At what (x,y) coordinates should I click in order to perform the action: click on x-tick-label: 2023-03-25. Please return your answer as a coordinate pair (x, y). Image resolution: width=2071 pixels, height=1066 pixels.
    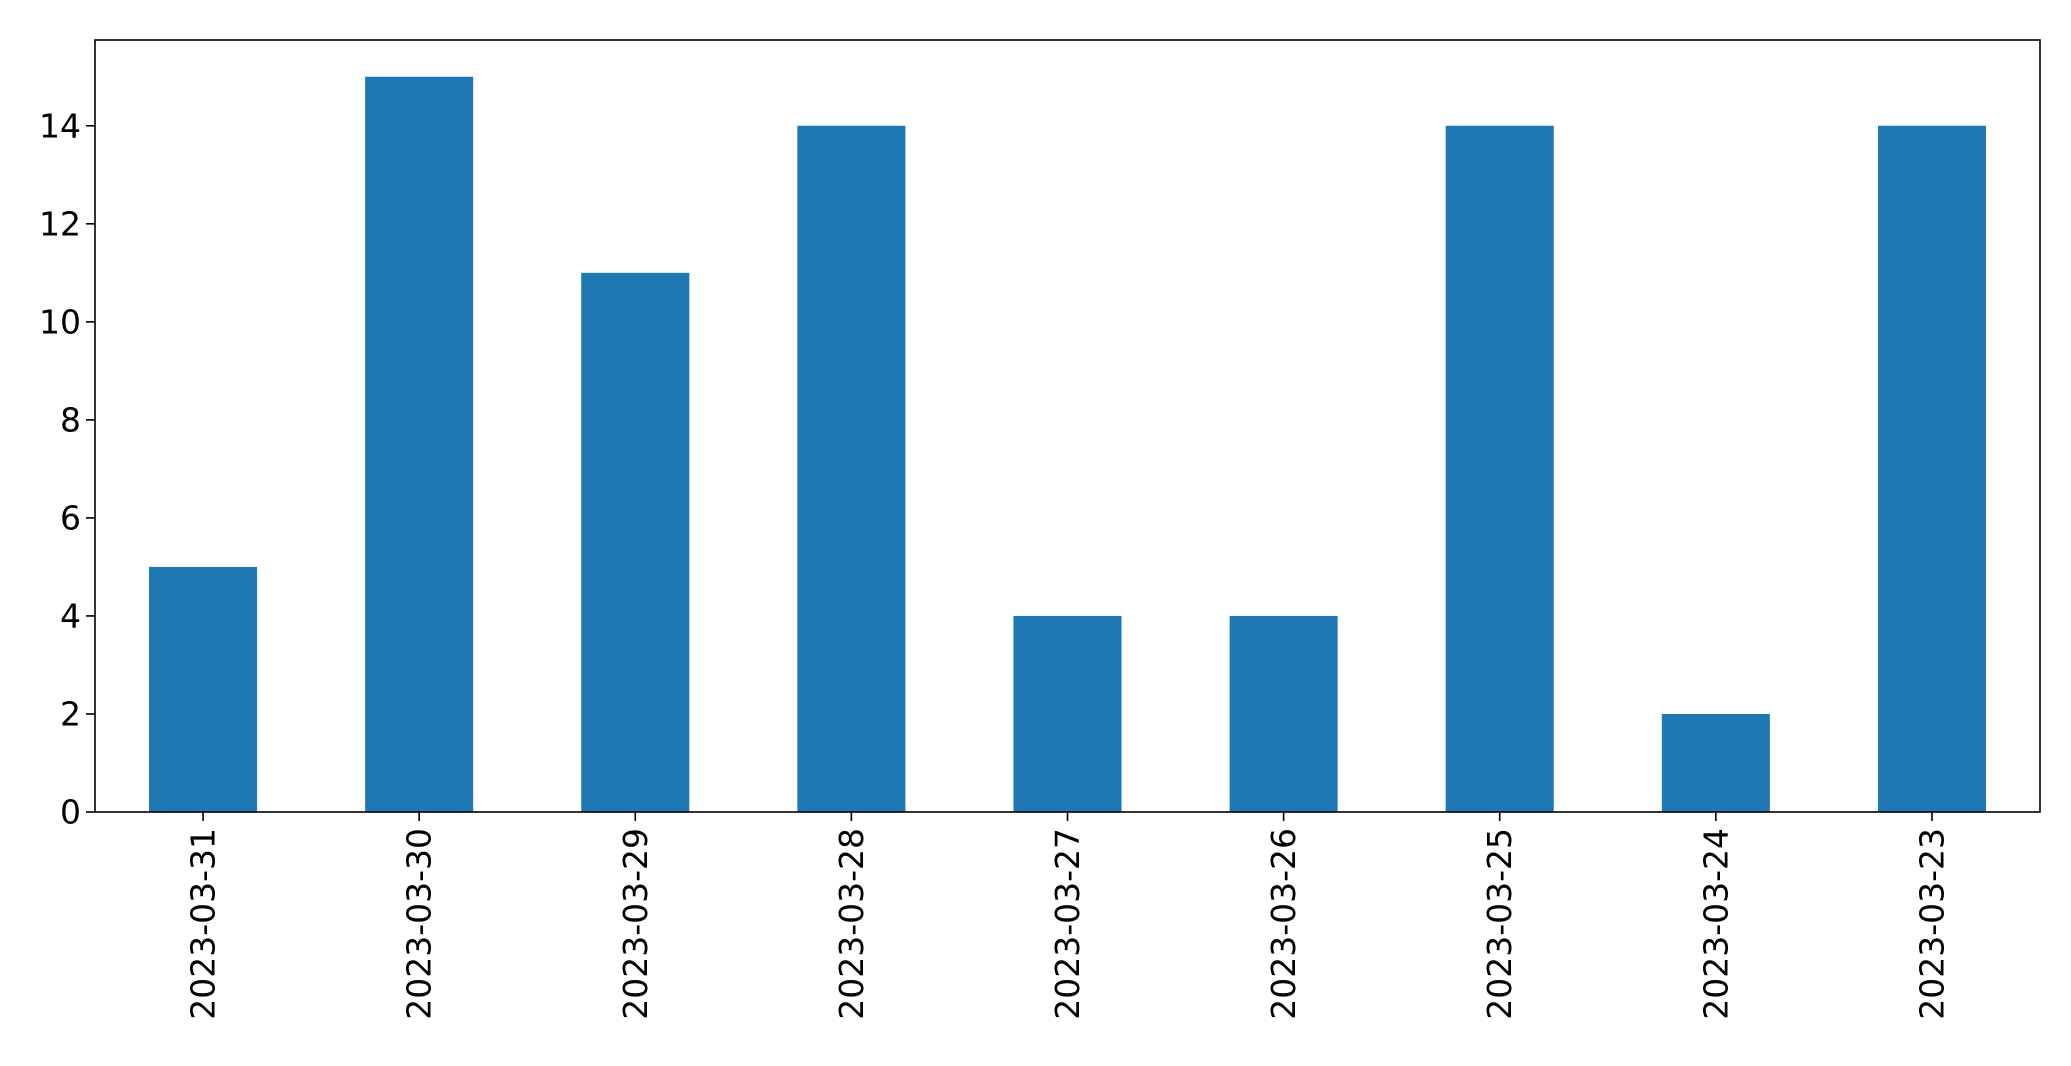
    Looking at the image, I should click on (1499, 924).